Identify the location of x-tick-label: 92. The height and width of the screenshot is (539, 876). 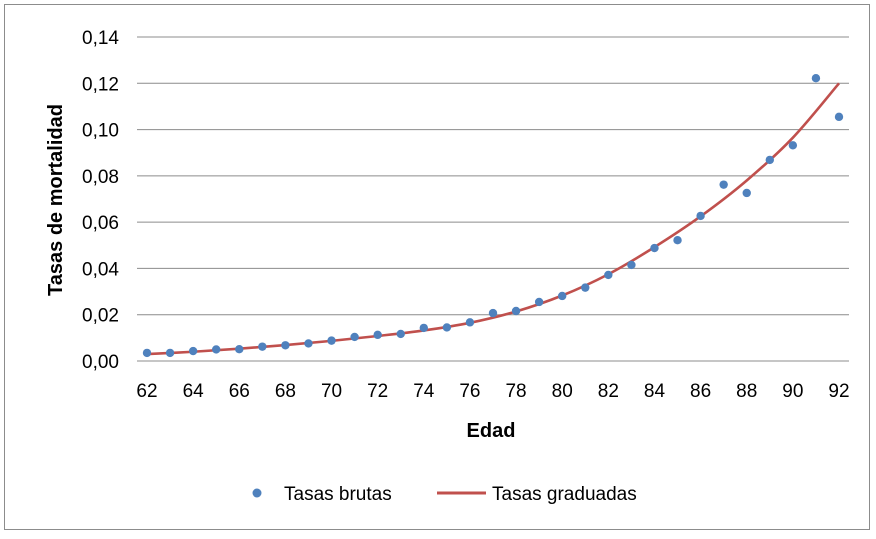
(838, 391).